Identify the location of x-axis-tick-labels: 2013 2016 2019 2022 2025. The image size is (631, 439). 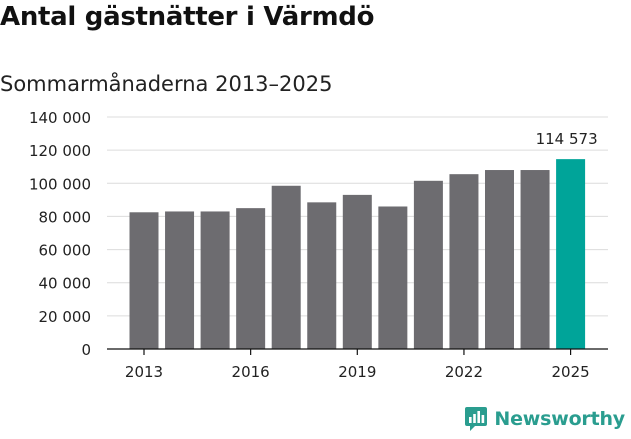
(357, 372).